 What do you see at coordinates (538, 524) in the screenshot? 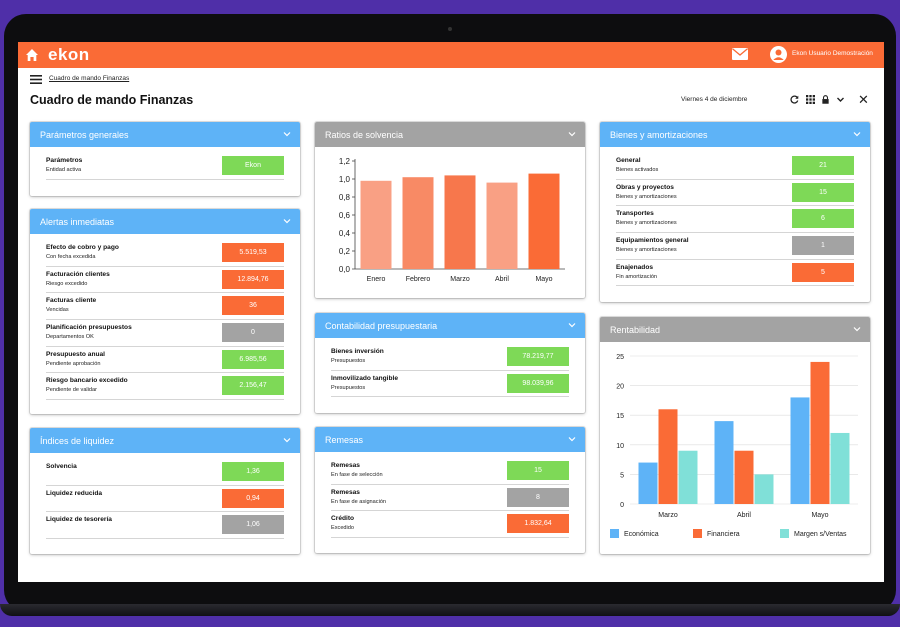
I see `value-badge: 1.832,64` at bounding box center [538, 524].